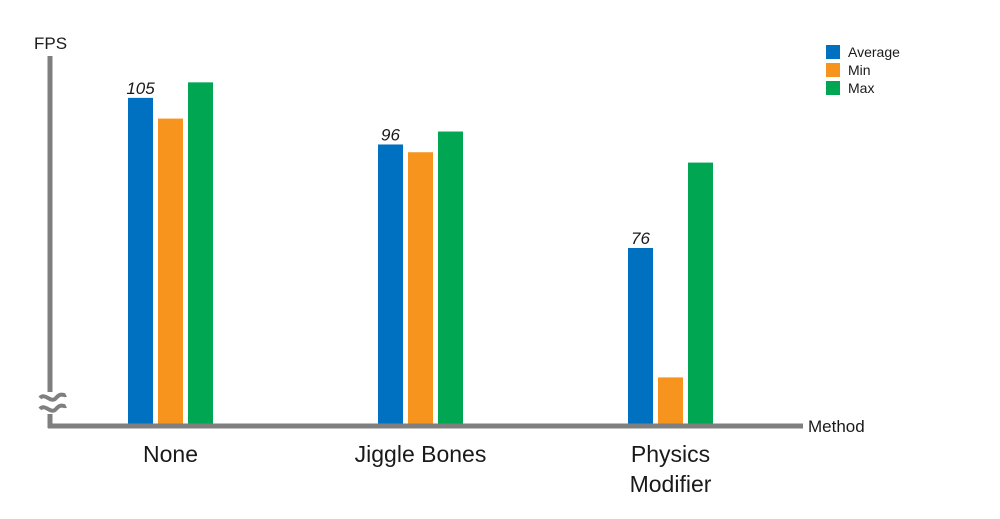 Image resolution: width=1000 pixels, height=519 pixels. Describe the element at coordinates (833, 70) in the screenshot. I see `legend-swatch-min` at that location.